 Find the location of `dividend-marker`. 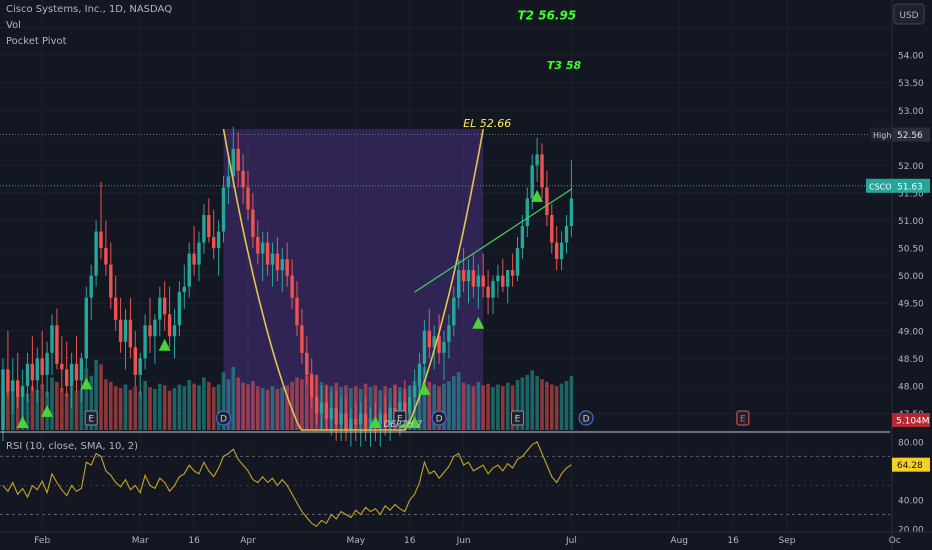

dividend-marker is located at coordinates (586, 418).